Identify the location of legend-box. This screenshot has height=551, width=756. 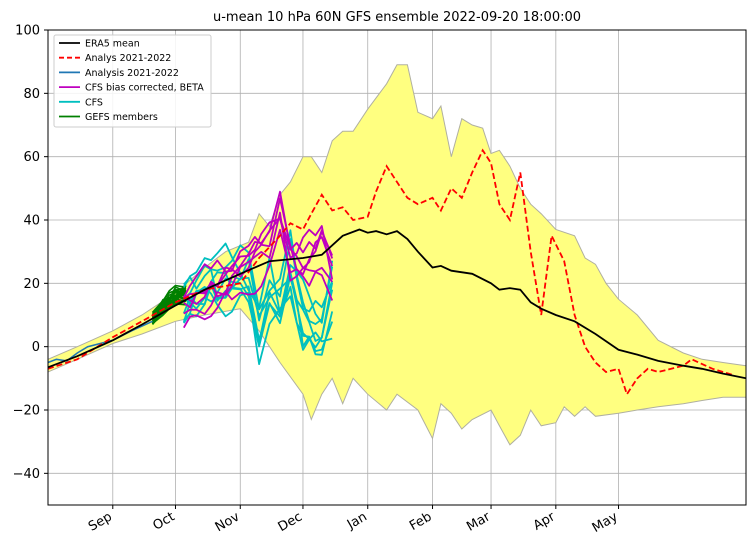
(132, 81).